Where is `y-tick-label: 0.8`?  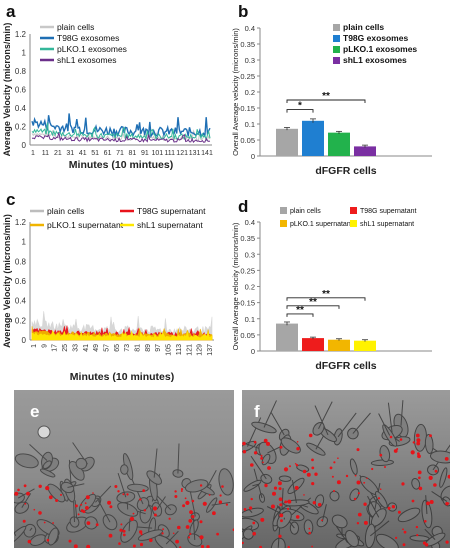
y-tick-label: 0.8 is located at coordinates (21, 71).